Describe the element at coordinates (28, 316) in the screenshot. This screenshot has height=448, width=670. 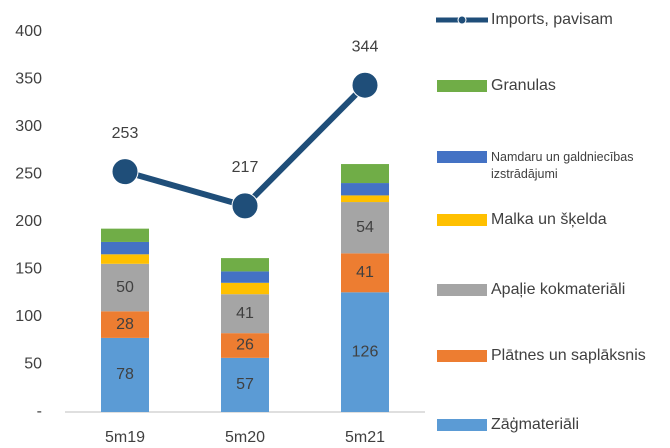
I see `y-tick-label: 100` at that location.